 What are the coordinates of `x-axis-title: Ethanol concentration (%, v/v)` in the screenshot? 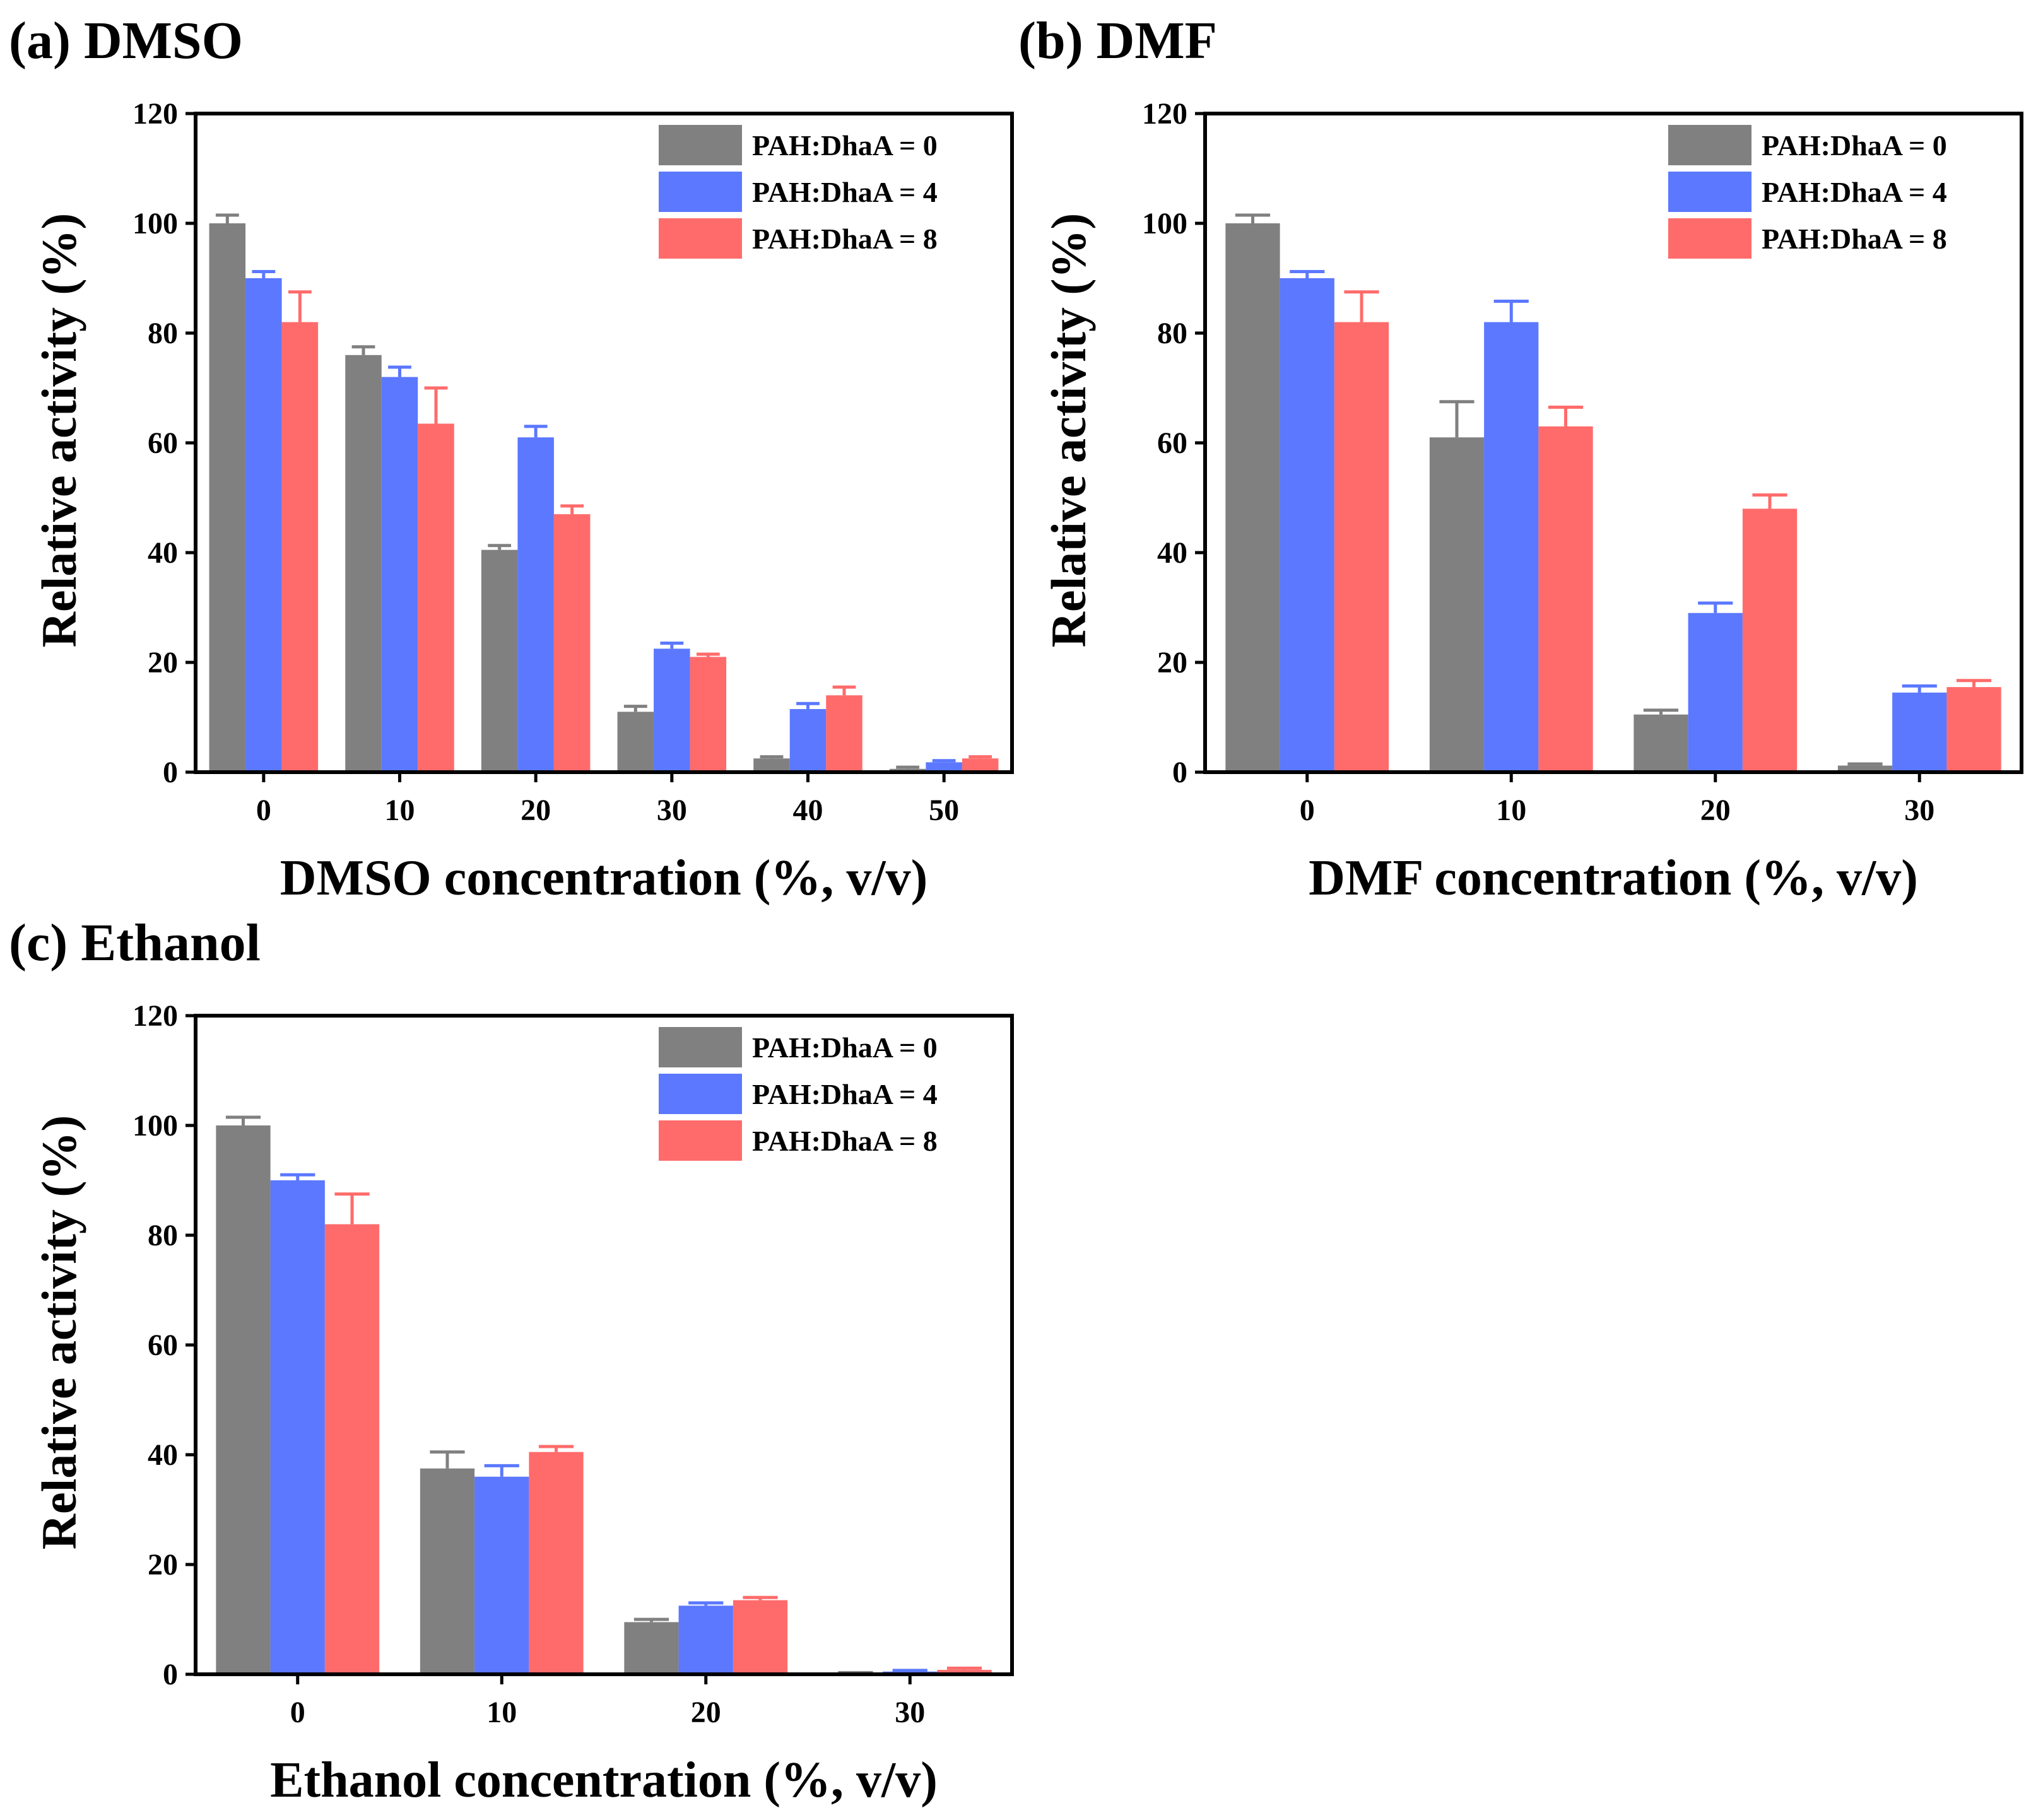 It's located at (604, 1780).